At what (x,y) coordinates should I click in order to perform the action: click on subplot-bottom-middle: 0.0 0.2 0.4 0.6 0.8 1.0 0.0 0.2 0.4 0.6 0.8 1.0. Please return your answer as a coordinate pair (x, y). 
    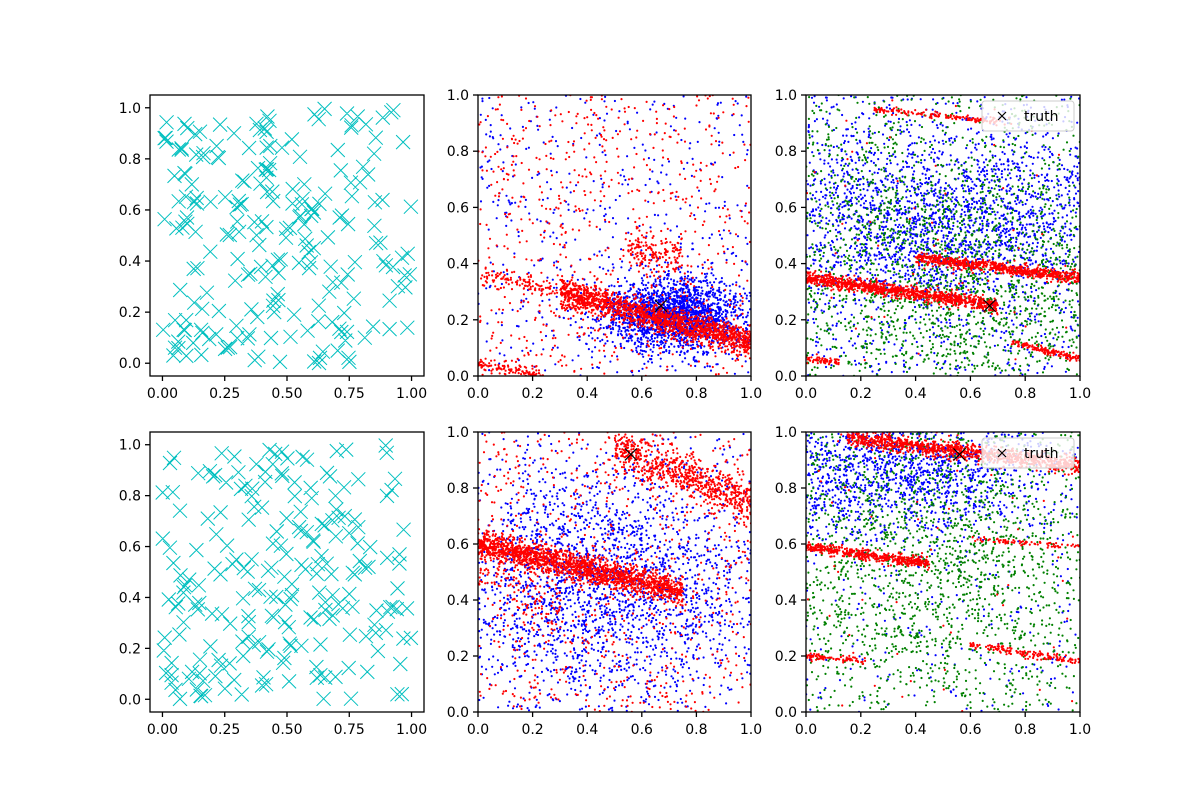
    Looking at the image, I should click on (604, 581).